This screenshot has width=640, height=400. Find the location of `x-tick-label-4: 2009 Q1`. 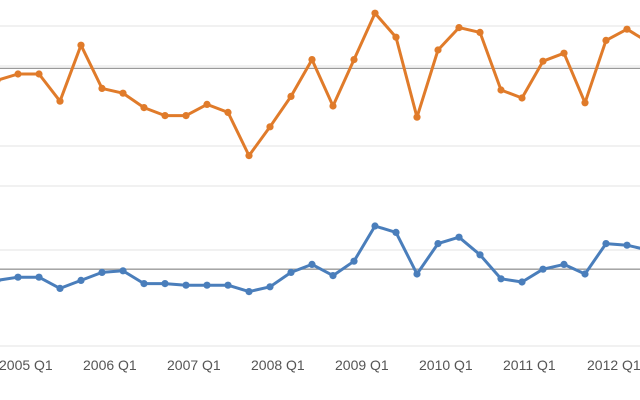

x-tick-label-4: 2009 Q1 is located at coordinates (362, 365).